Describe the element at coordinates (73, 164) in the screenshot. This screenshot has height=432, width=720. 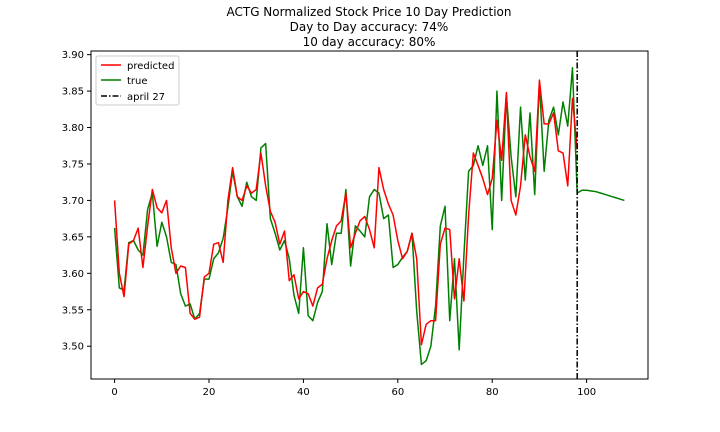
I see `y-tick-label: 3.75` at that location.